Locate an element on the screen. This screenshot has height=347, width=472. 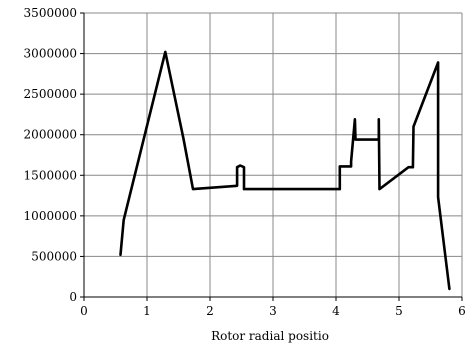
x-tick-label: 6 is located at coordinates (462, 311).